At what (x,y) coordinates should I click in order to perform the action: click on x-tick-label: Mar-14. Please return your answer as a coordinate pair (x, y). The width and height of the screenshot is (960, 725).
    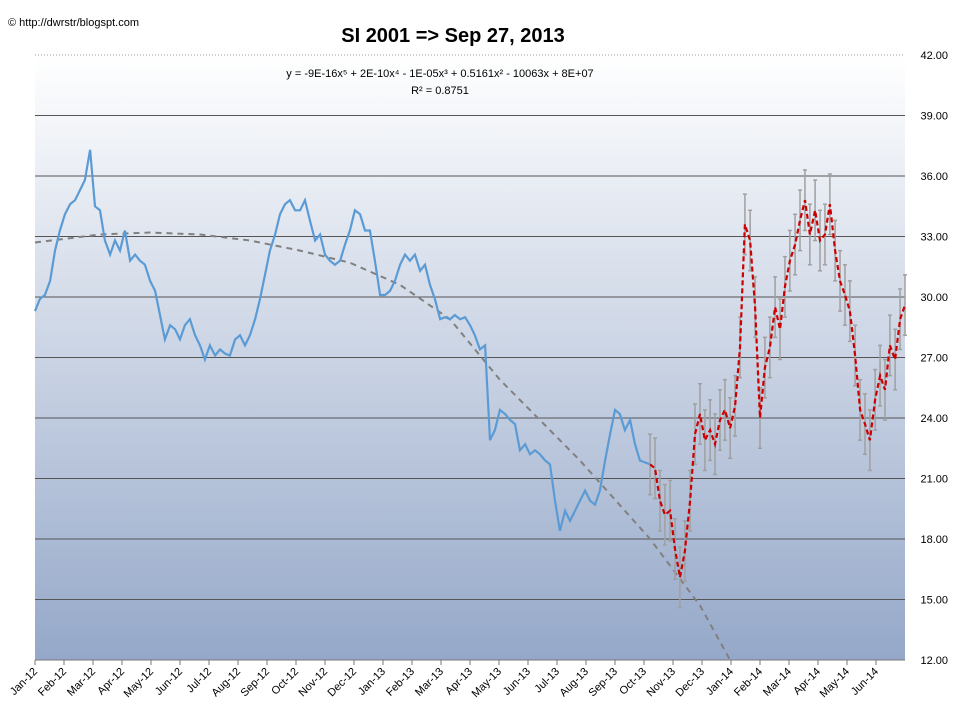
    Looking at the image, I should click on (777, 682).